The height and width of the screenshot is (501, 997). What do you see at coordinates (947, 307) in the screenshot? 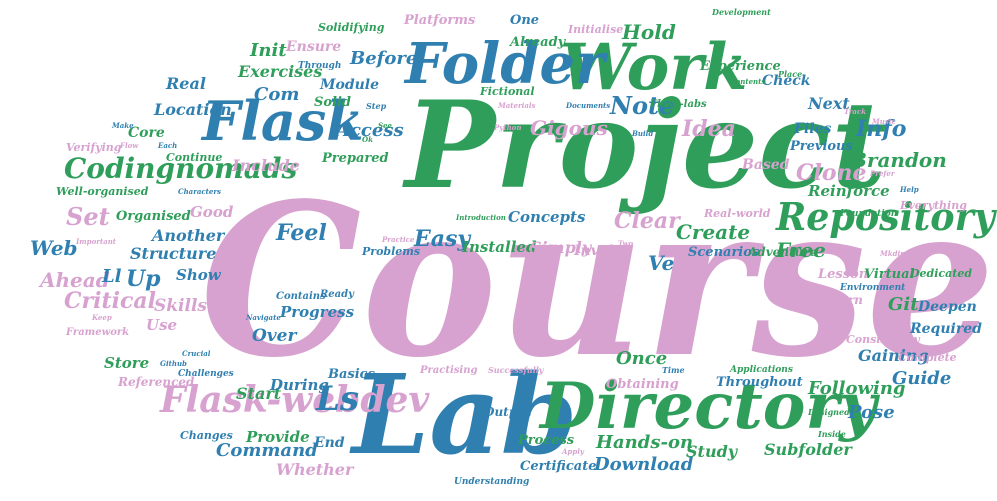
I see `word-deepen: Deepen` at bounding box center [947, 307].